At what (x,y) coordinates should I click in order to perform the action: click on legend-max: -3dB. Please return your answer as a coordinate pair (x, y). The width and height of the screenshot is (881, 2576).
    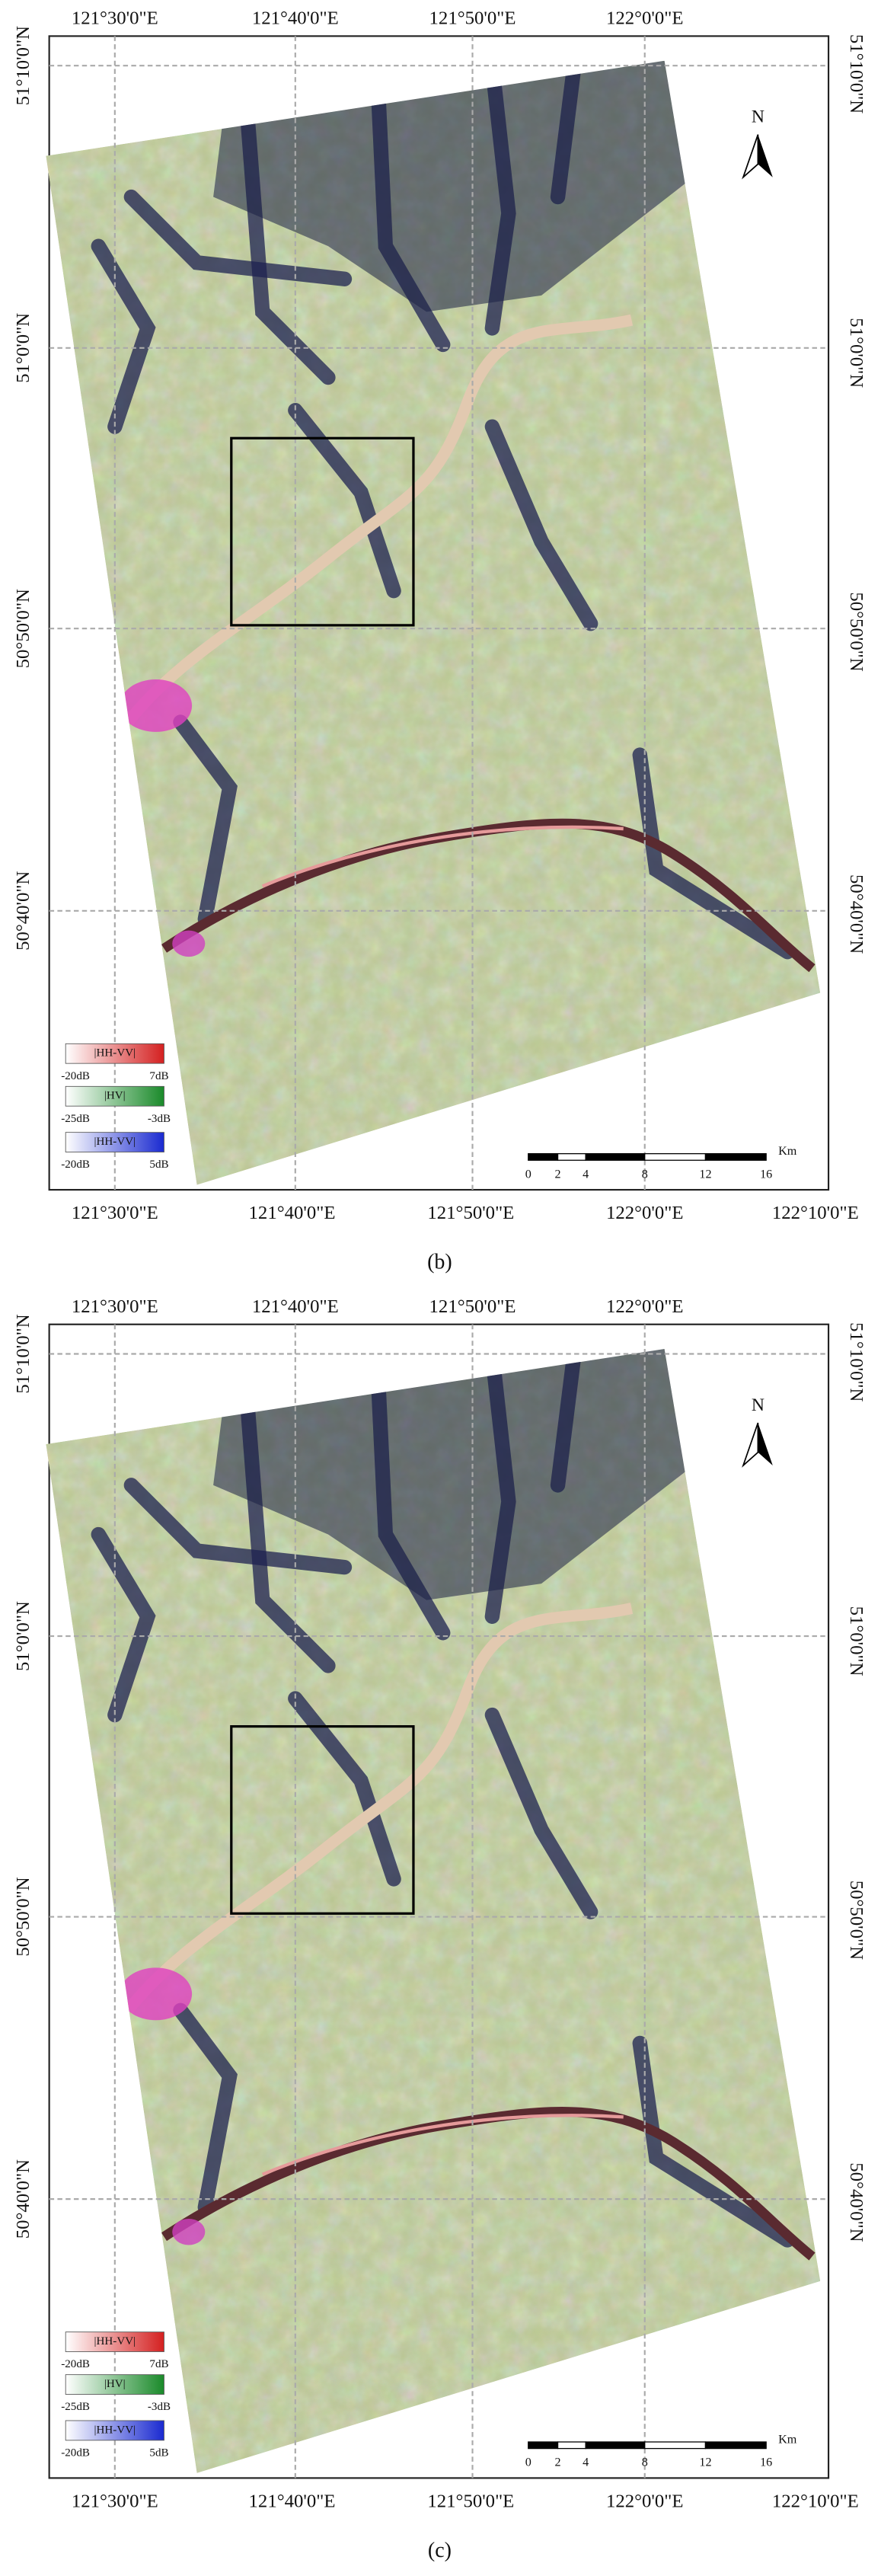
    Looking at the image, I should click on (159, 1119).